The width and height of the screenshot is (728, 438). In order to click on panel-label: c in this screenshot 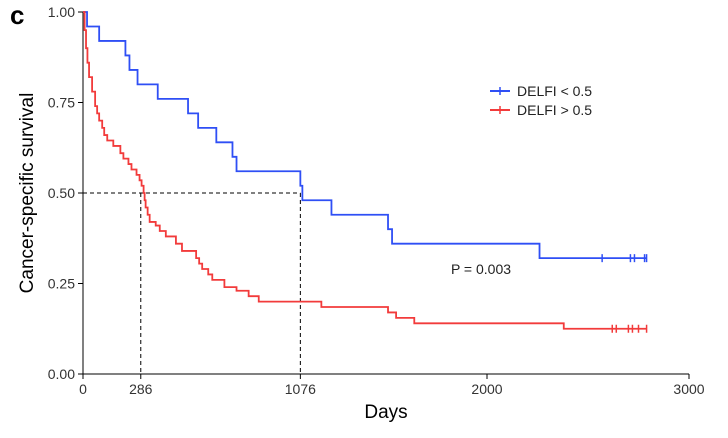, I will do `click(17, 15)`.